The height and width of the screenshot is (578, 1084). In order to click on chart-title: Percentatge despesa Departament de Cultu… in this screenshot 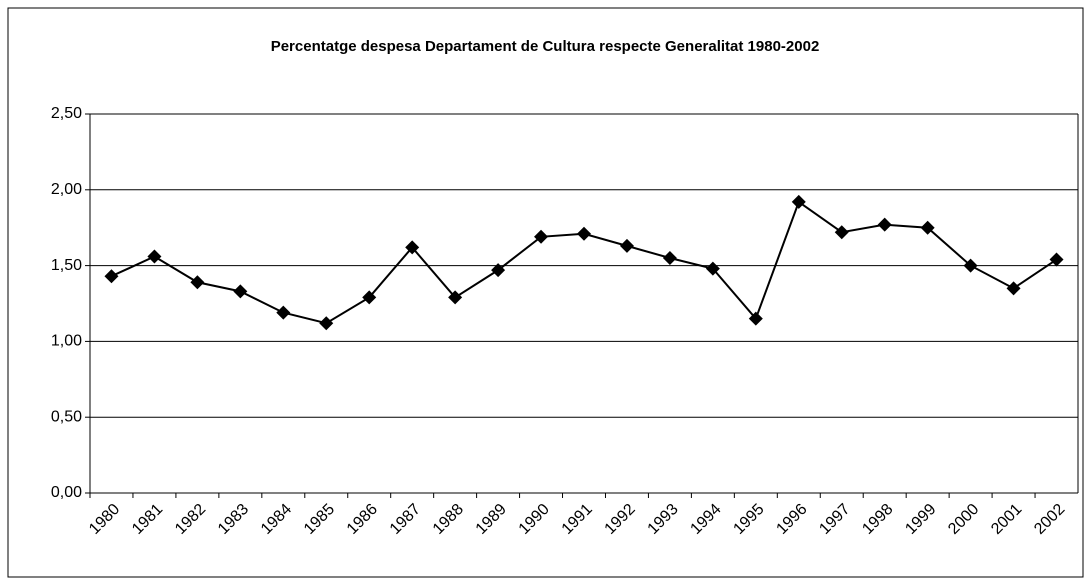, I will do `click(545, 46)`.